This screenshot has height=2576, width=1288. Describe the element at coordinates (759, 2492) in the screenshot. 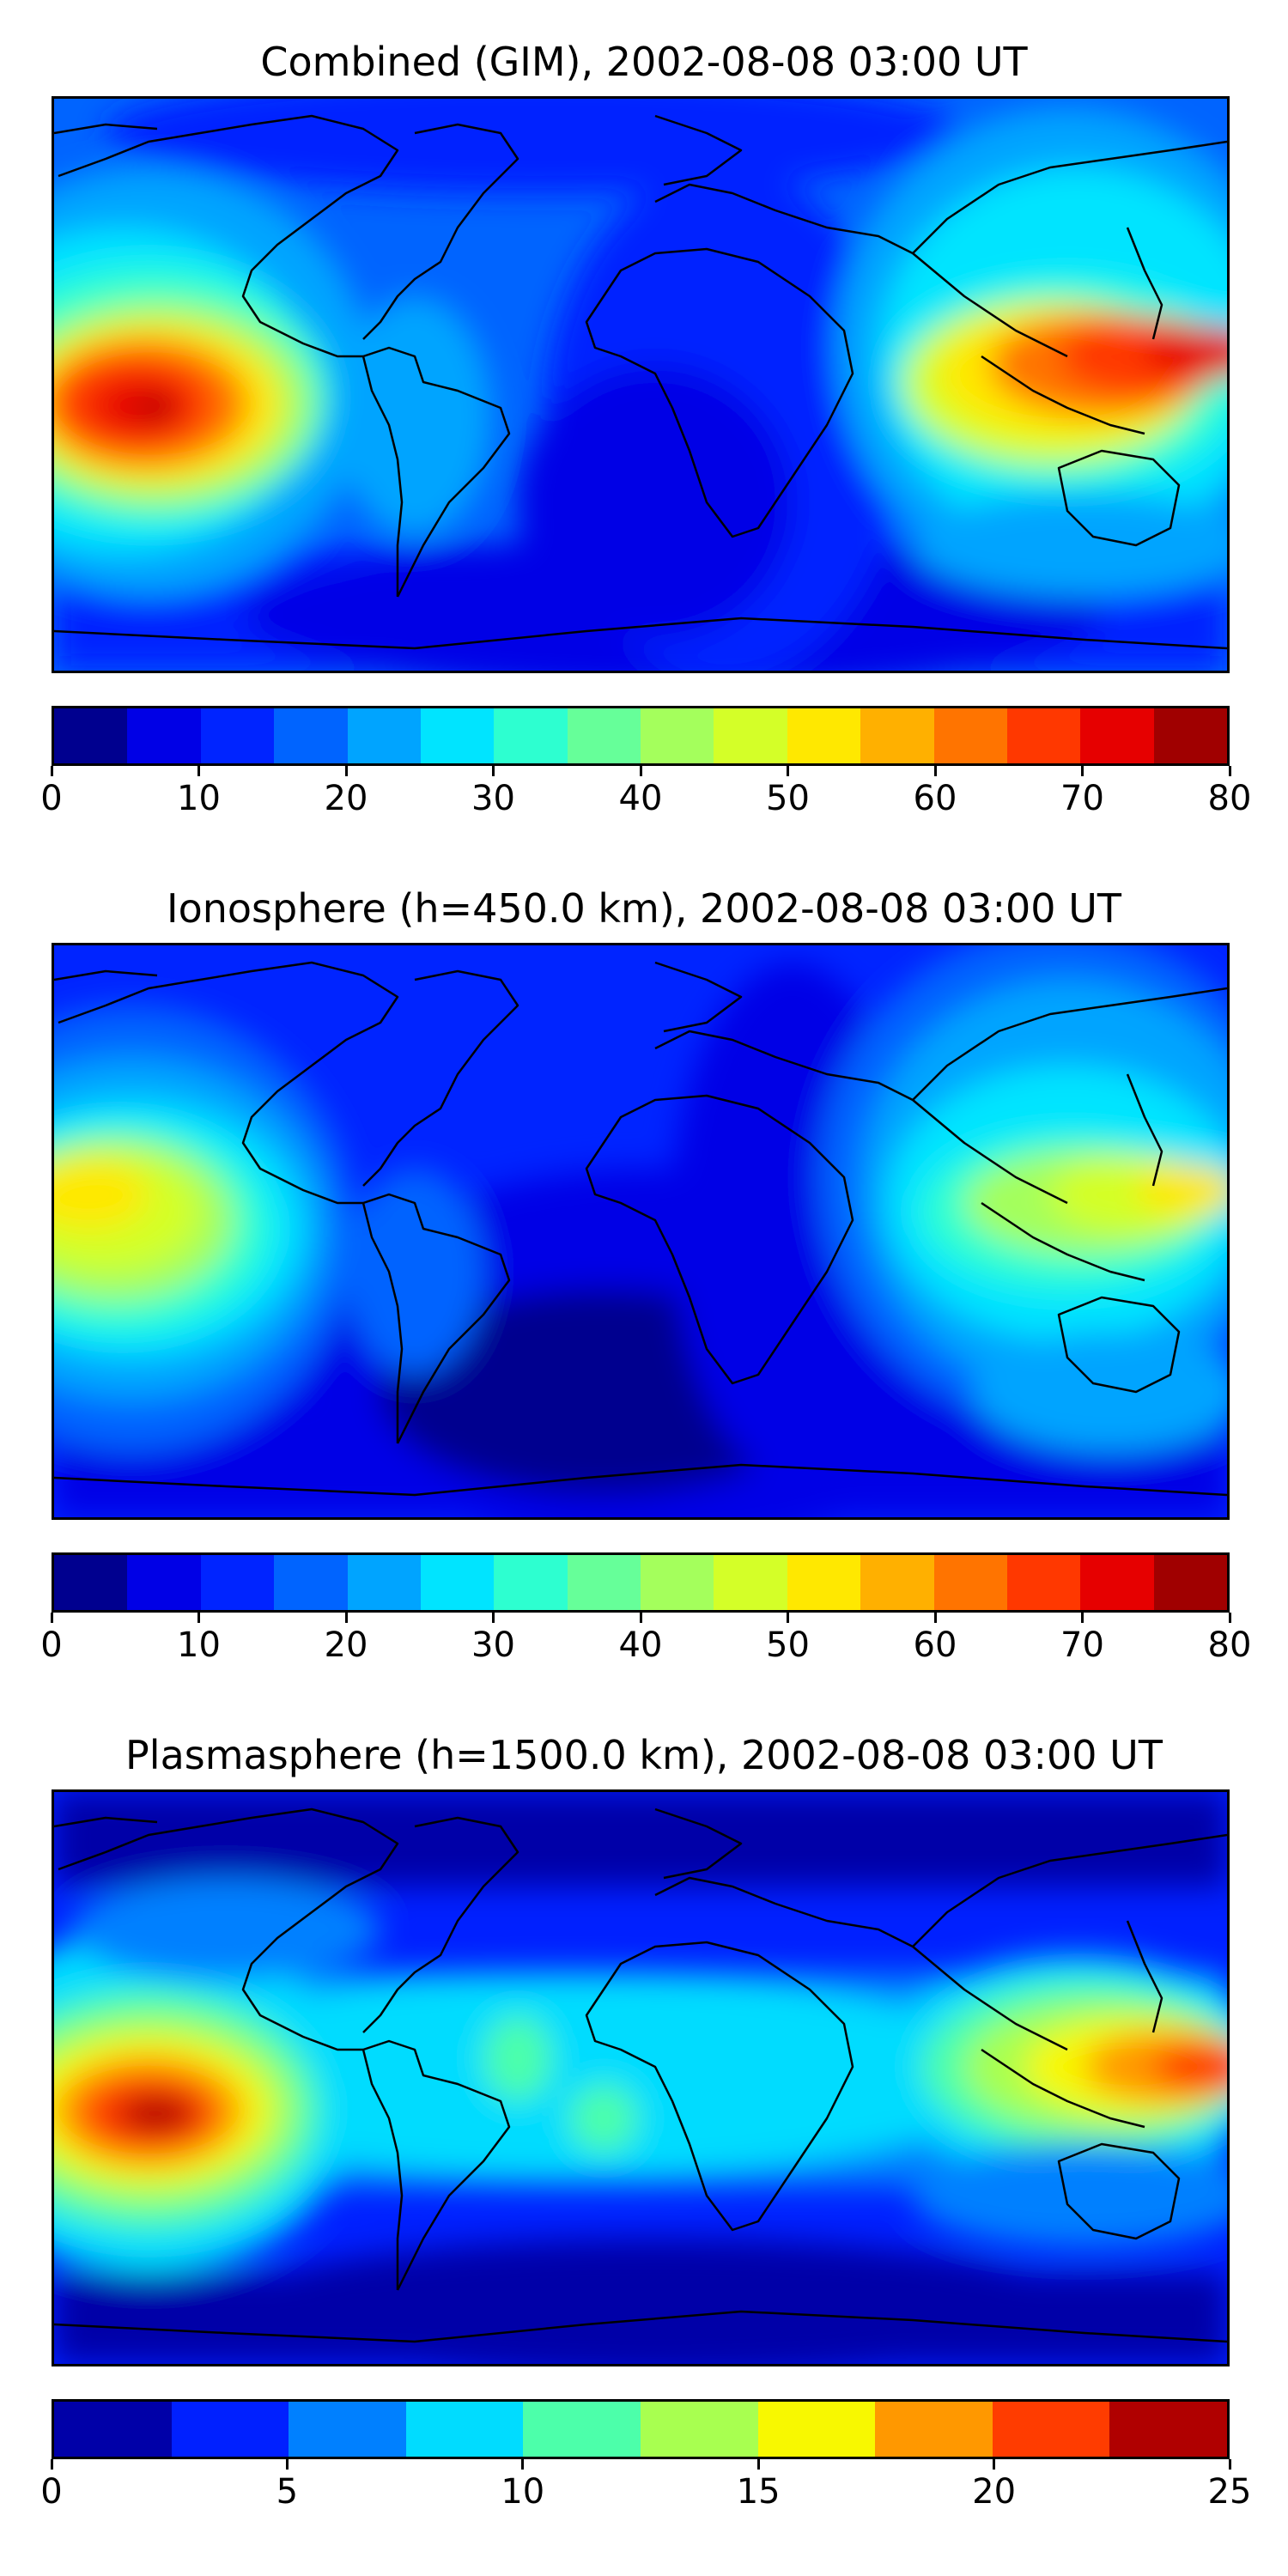

I see `colorbar-tick-label: 15` at that location.